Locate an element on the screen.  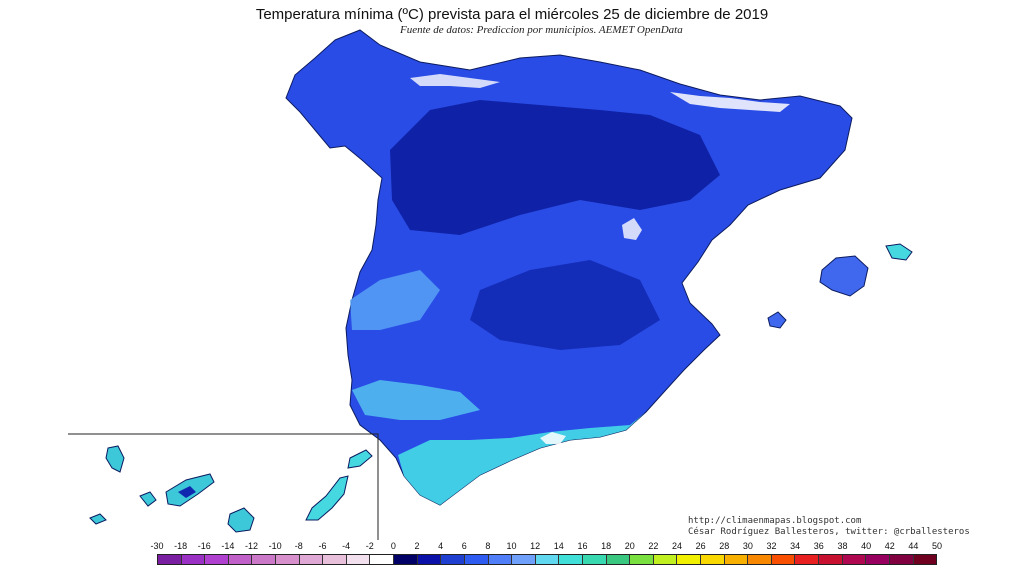
legend-tick-label: 12 is located at coordinates (535, 546).